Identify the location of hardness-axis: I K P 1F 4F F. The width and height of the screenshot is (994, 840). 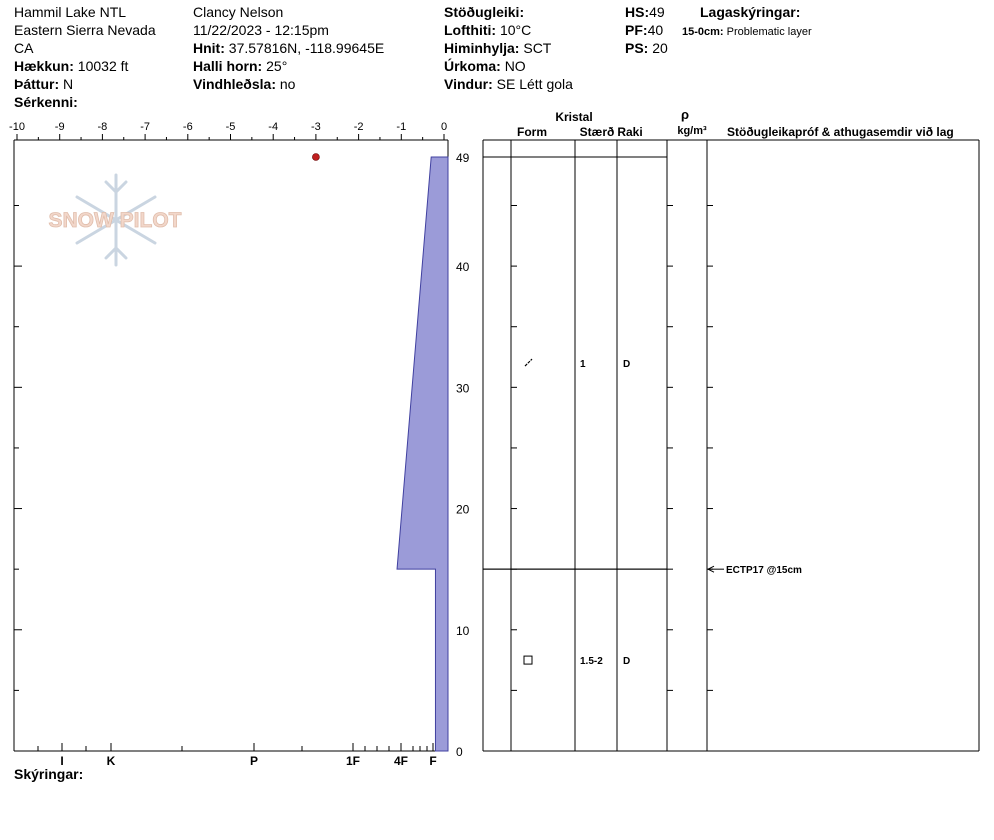
(238, 755).